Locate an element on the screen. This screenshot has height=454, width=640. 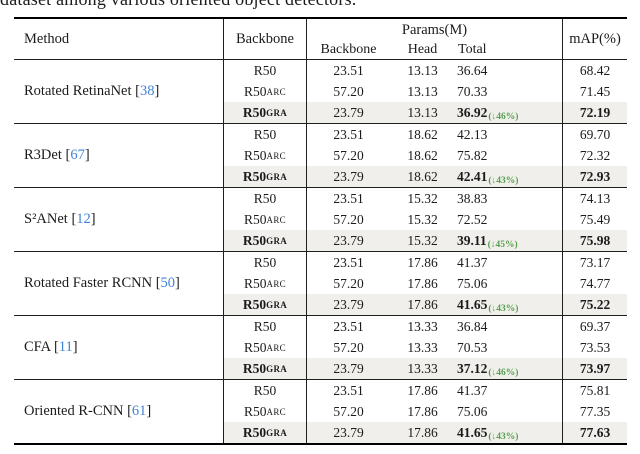
column-header-params: Params(M) is located at coordinates (434, 29).